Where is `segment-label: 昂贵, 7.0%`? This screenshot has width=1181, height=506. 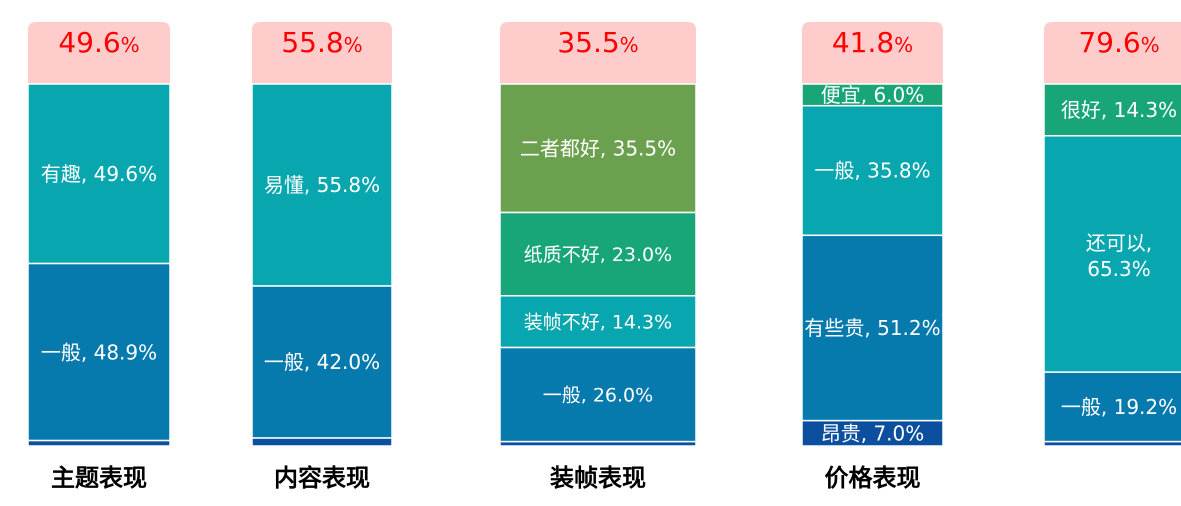
segment-label: 昂贵, 7.0% is located at coordinates (873, 434).